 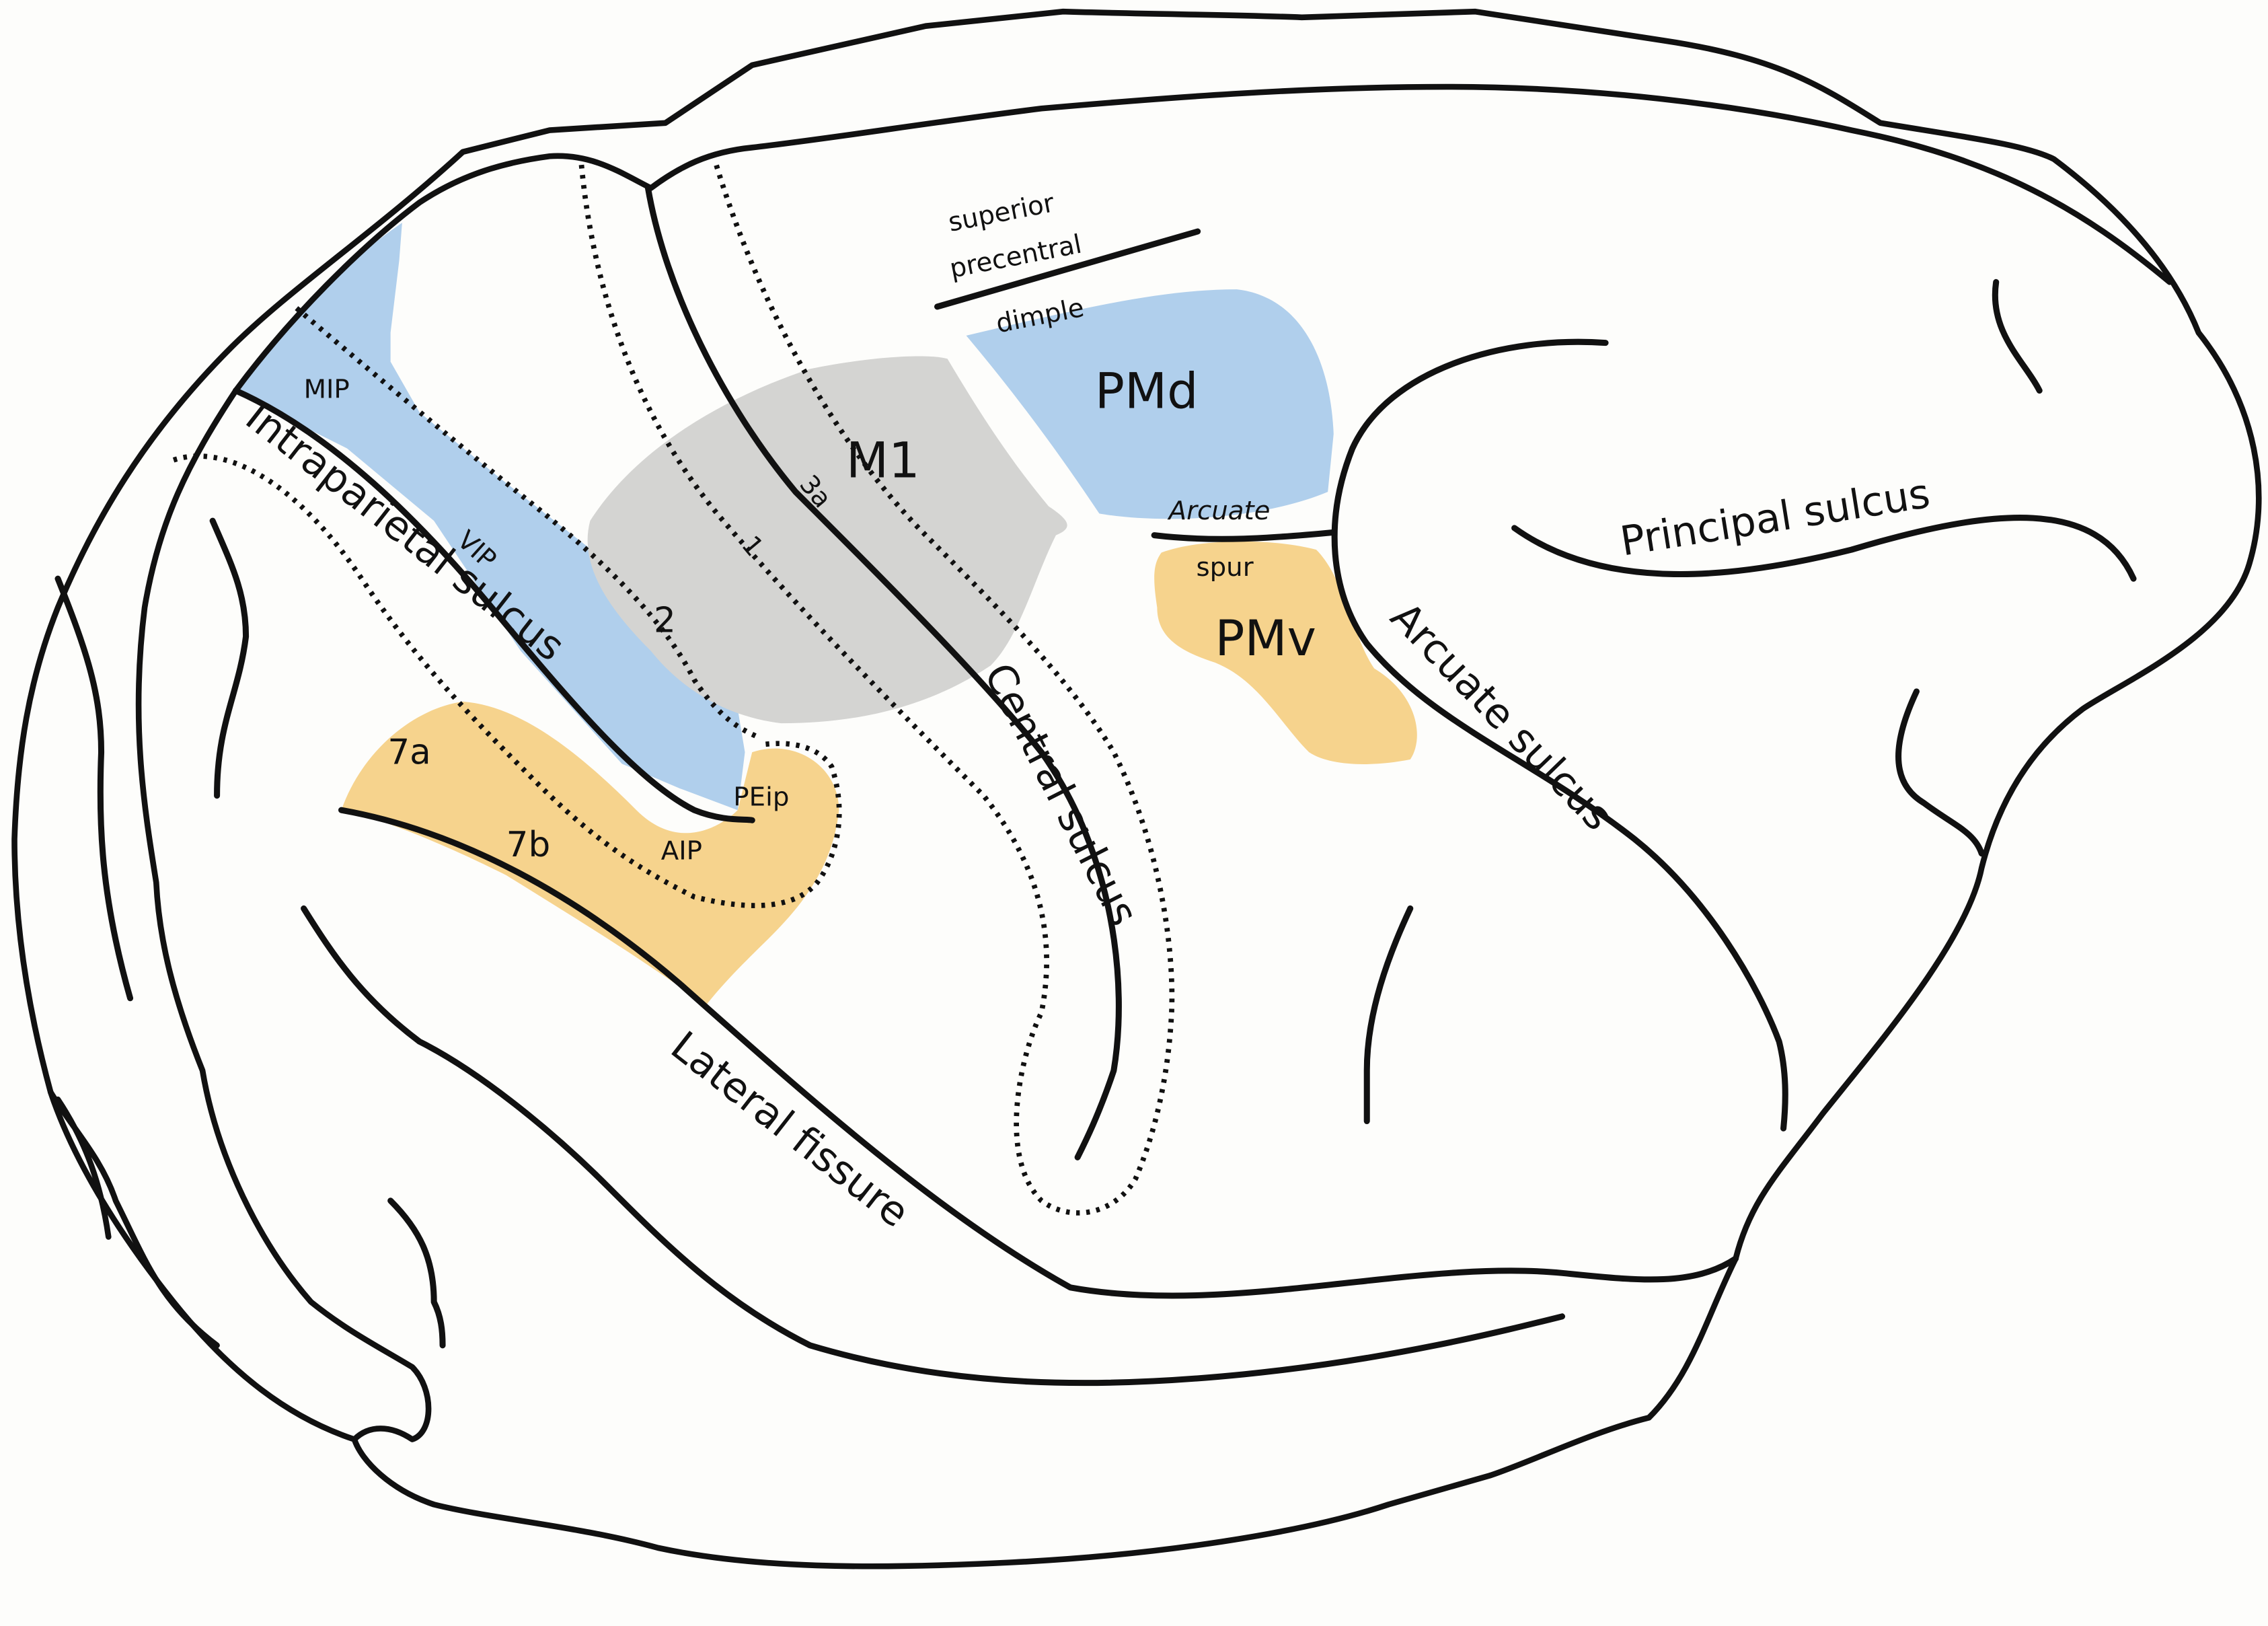 I want to click on label-area-2: 2, so click(x=665, y=621).